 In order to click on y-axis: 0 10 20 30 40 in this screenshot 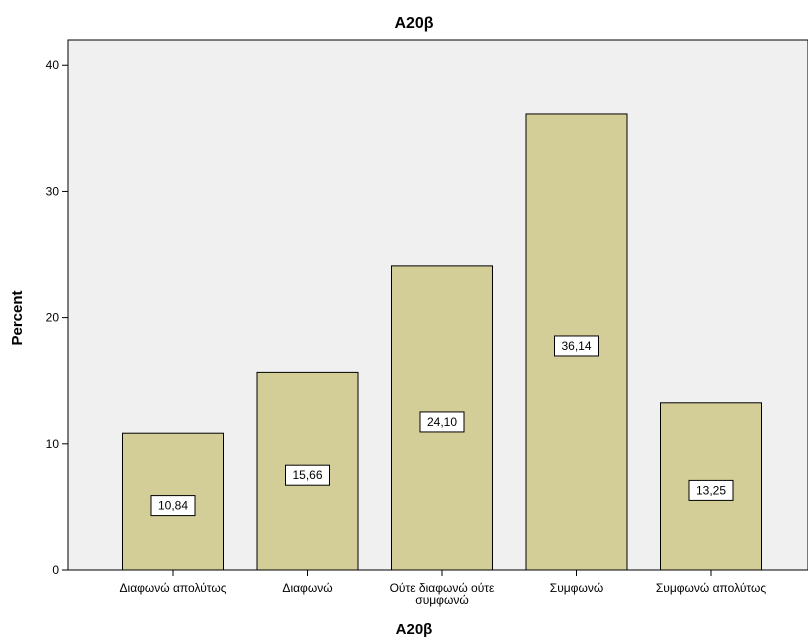, I will do `click(57, 317)`.